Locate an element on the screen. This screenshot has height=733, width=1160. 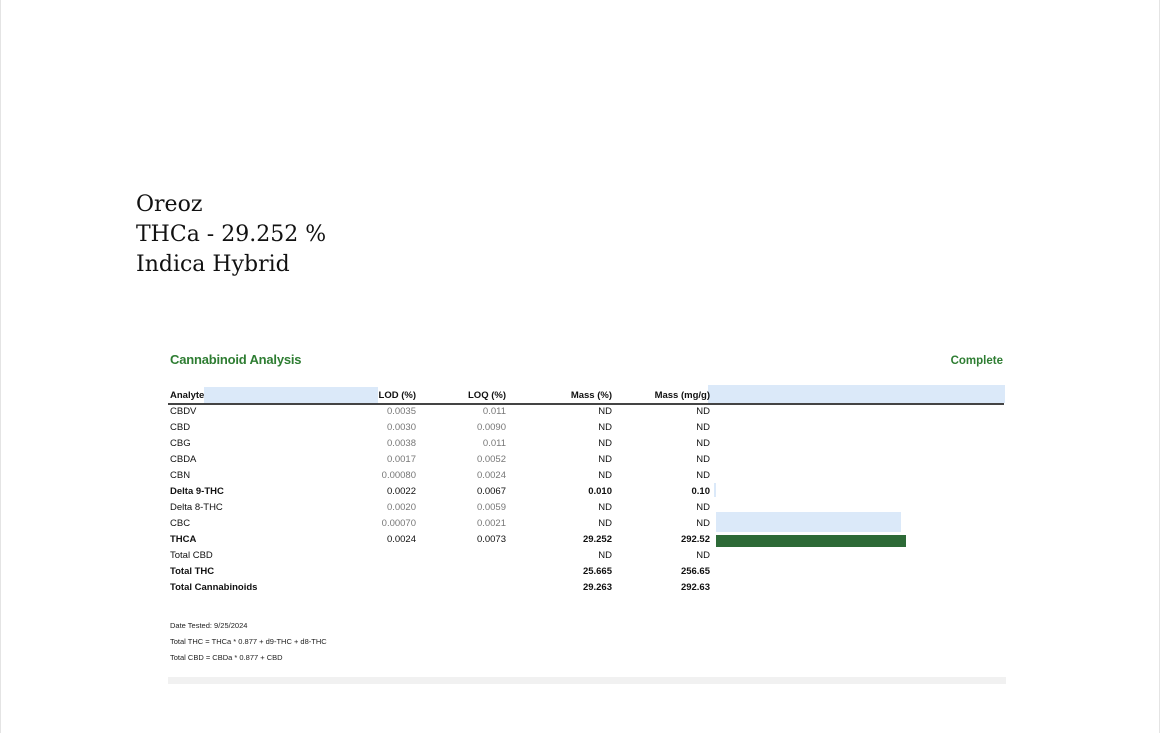
mass-percent-cell: 29.263 is located at coordinates (597, 587).